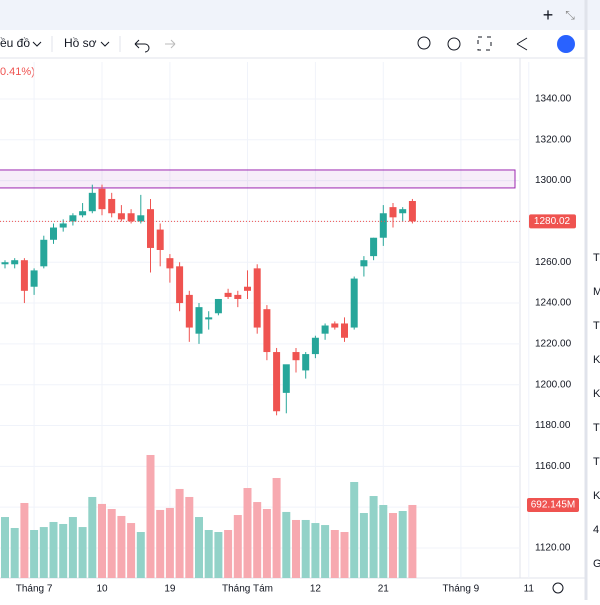 The image size is (600, 605). Describe the element at coordinates (15, 43) in the screenshot. I see `chart-menu: ều đồ` at that location.